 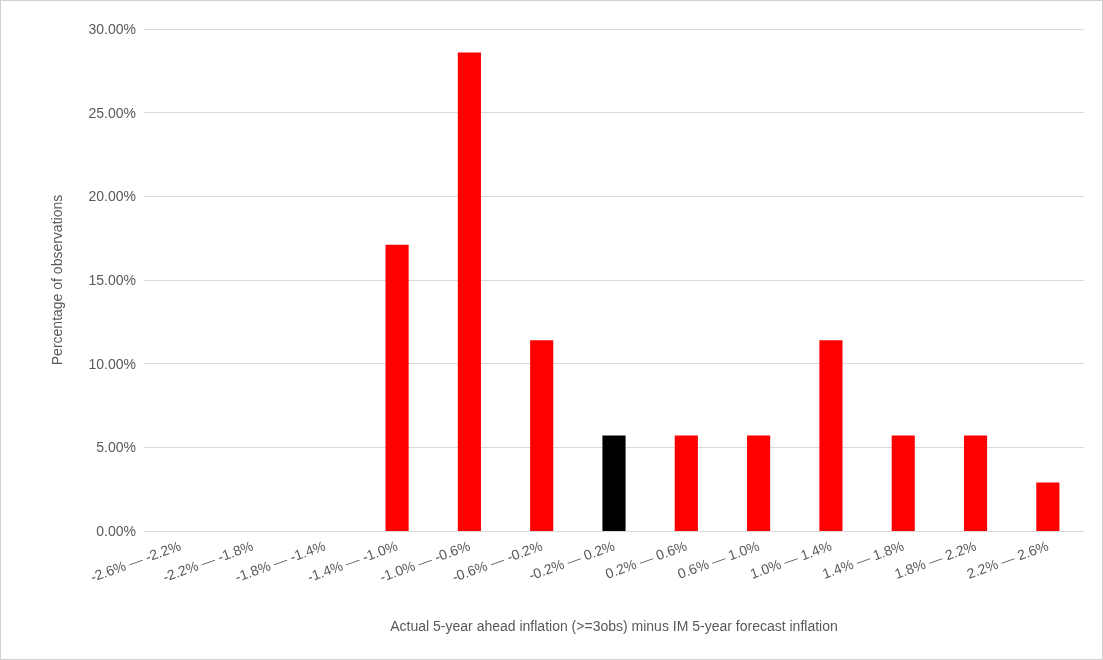 What do you see at coordinates (116, 447) in the screenshot?
I see `y-tick-label: 5.00%` at bounding box center [116, 447].